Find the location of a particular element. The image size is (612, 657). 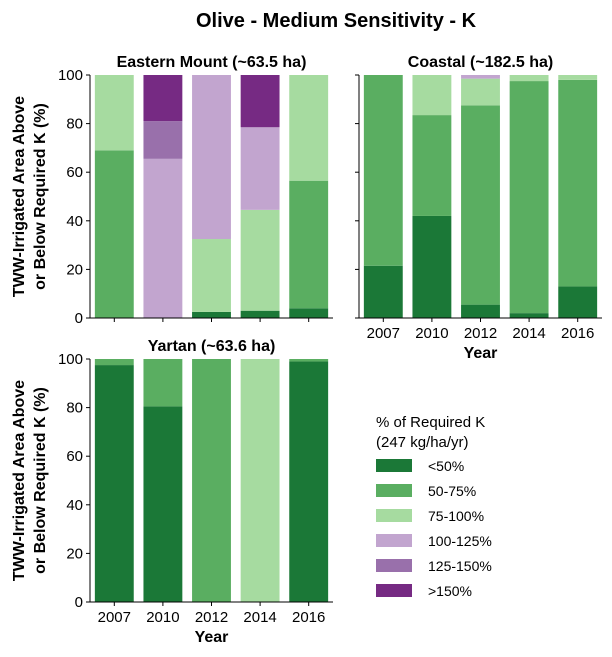

legend-title-line1: % of Required K is located at coordinates (430, 422).